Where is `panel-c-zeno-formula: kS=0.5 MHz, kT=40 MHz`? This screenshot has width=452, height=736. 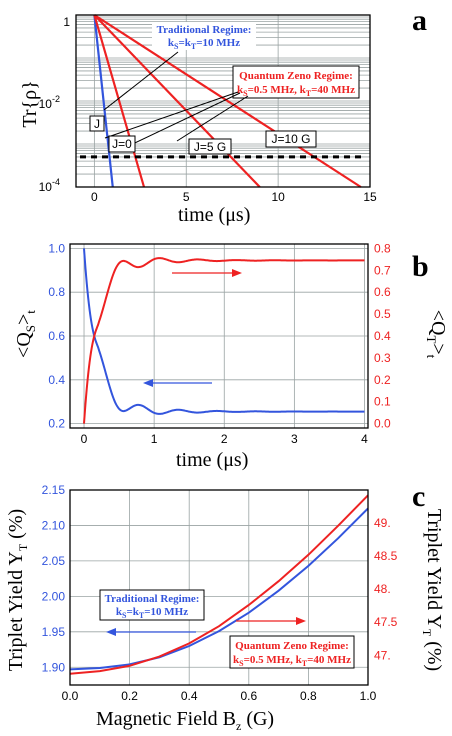
panel-c-zeno-formula: kS=0.5 MHz, kT=40 MHz is located at coordinates (292, 661).